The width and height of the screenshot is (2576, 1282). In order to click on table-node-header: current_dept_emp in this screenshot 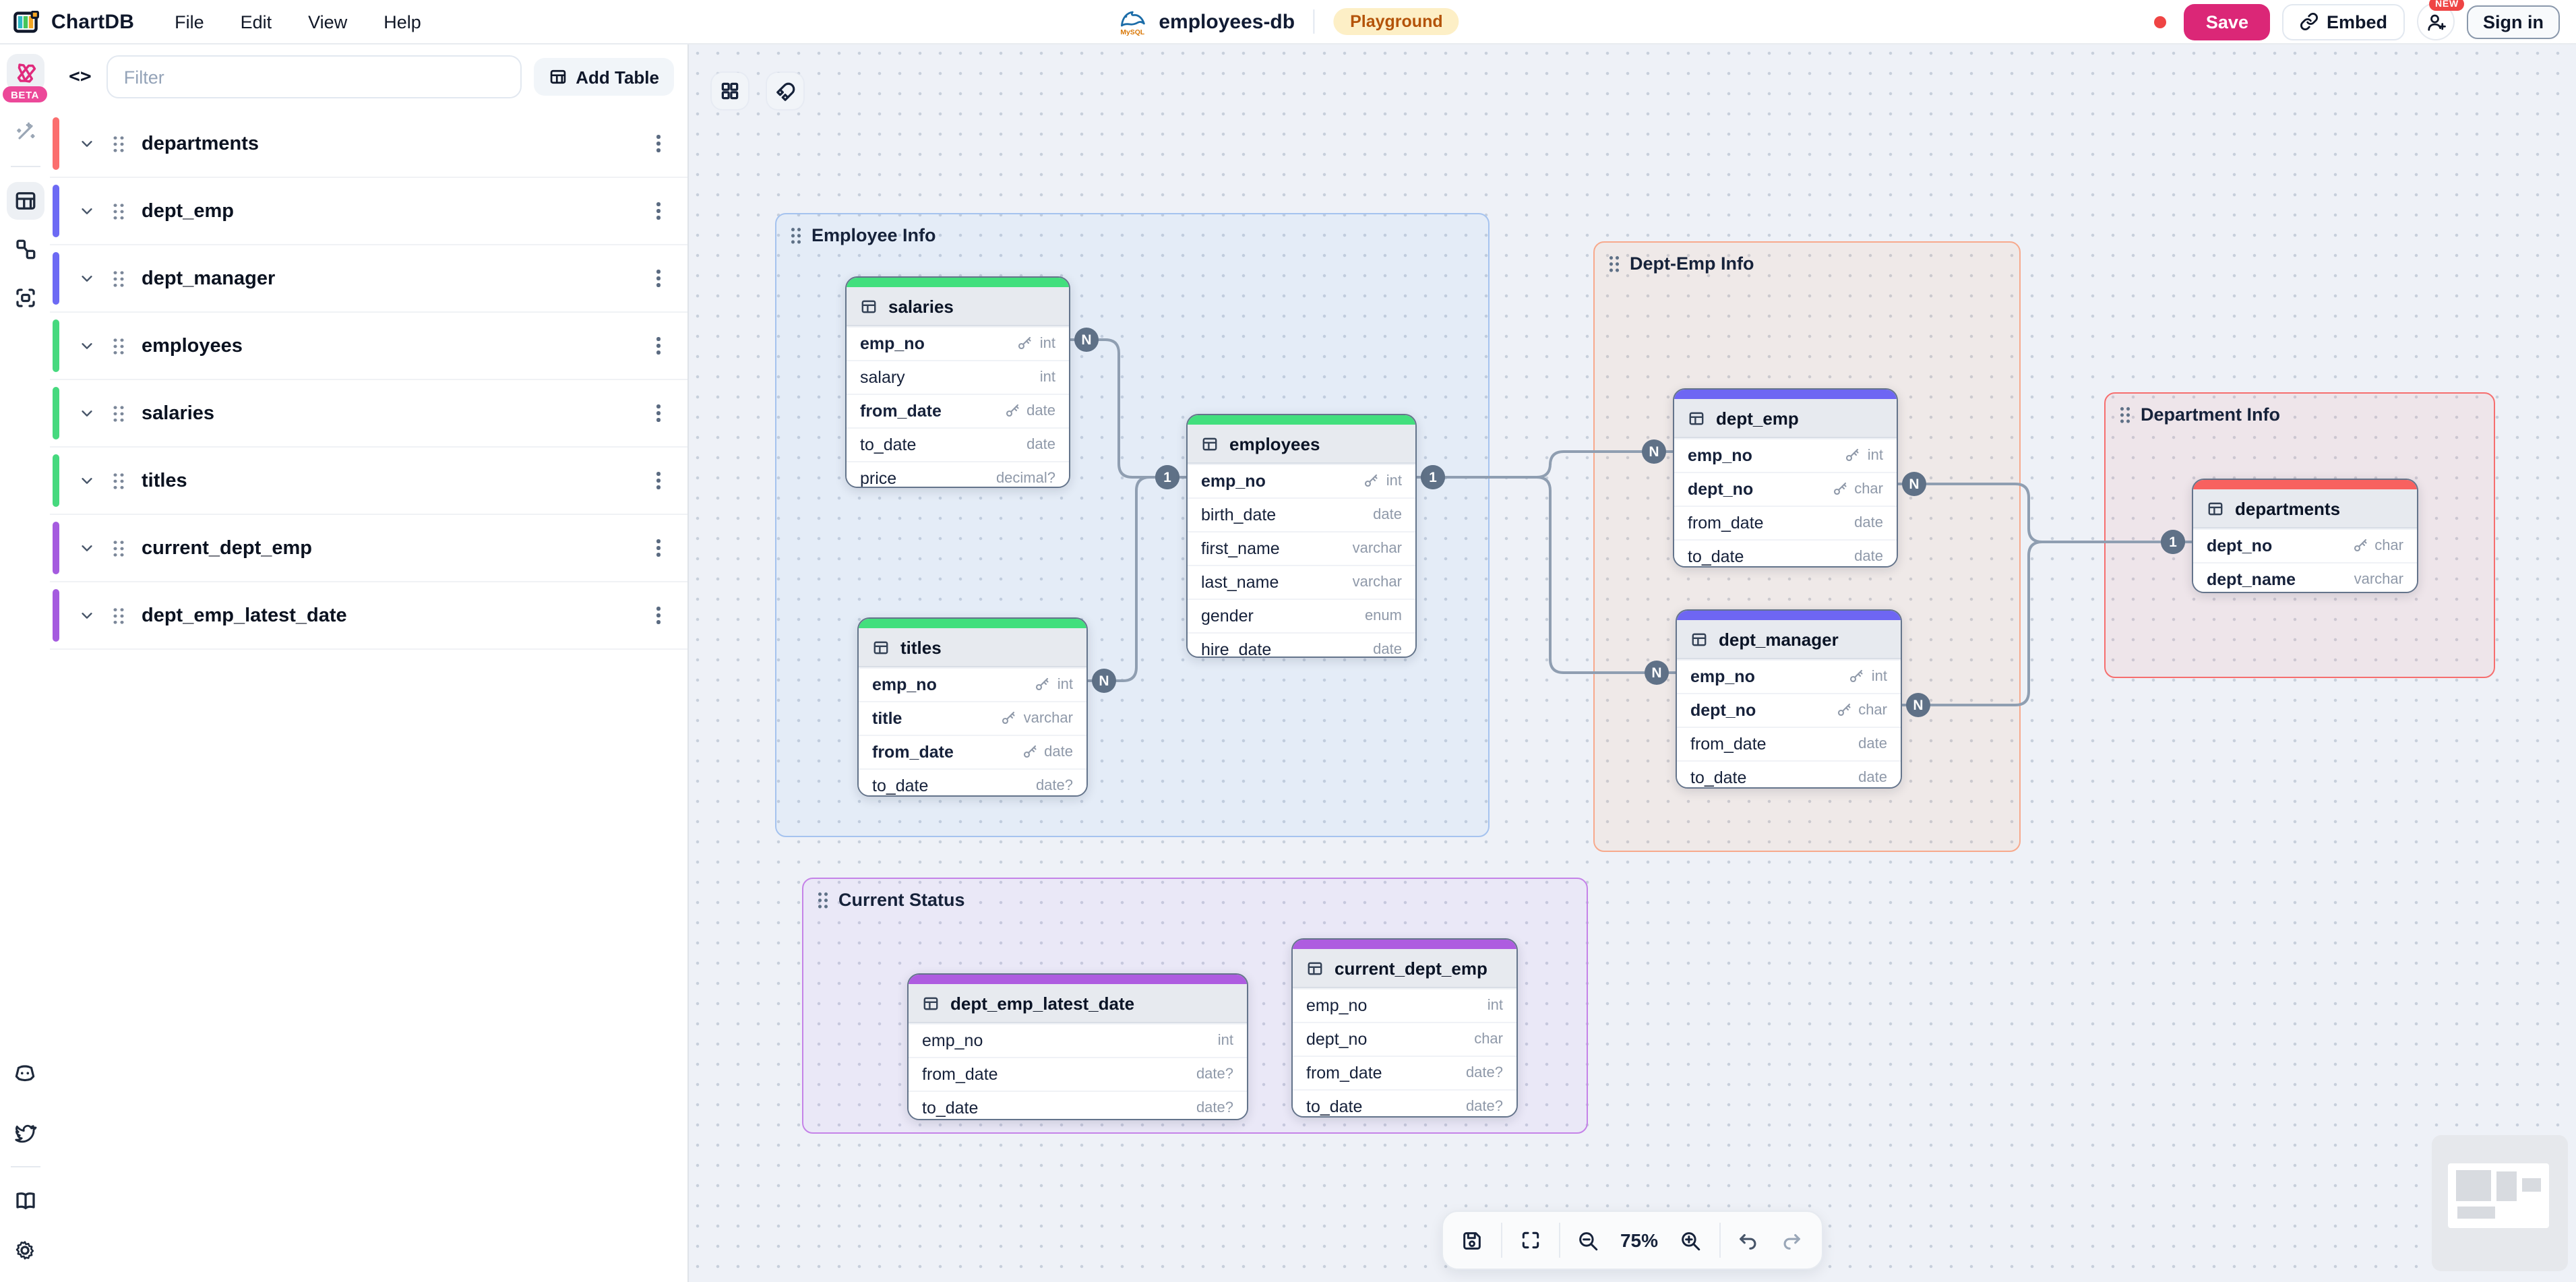, I will do `click(1405, 968)`.